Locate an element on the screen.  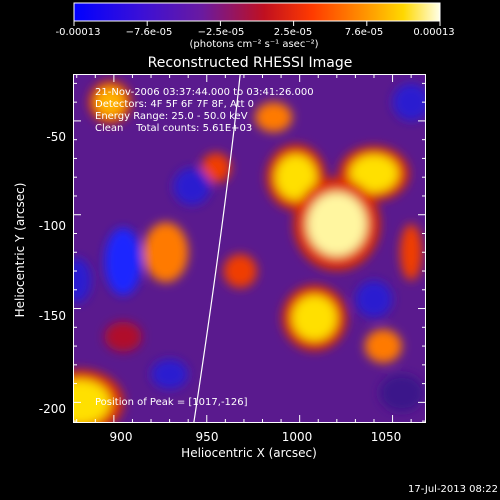
colorbar-gradient is located at coordinates (257, 12).